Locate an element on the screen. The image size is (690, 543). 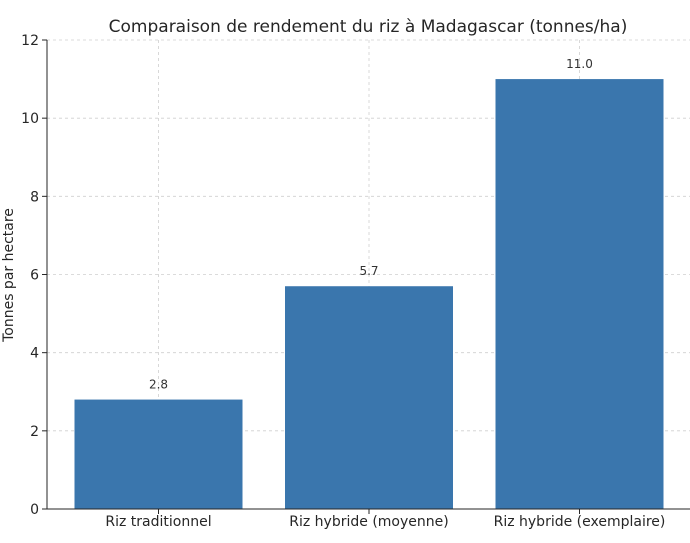
y-tick-label: 2 is located at coordinates (34, 432).